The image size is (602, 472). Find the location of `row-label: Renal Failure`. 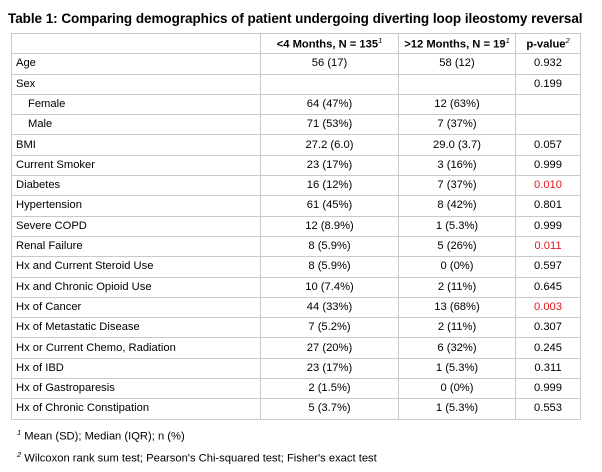

row-label: Renal Failure is located at coordinates (136, 246).